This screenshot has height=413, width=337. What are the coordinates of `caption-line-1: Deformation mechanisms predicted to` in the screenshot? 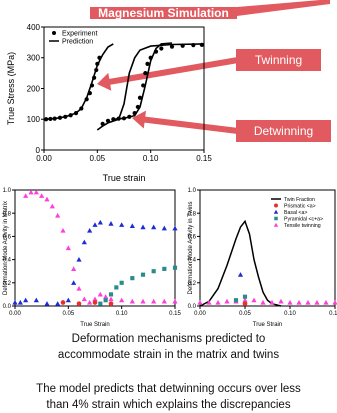 It's located at (168, 339).